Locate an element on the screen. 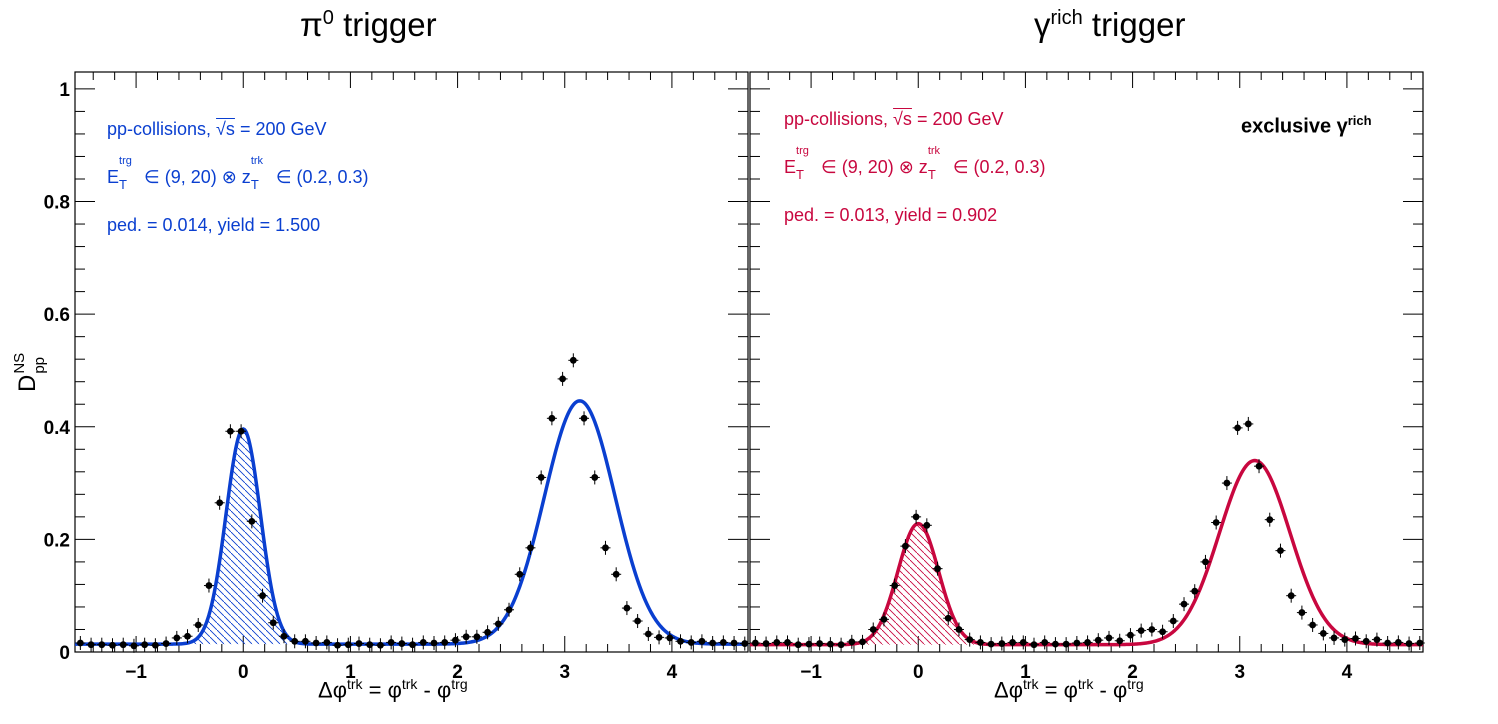 This screenshot has height=724, width=1498. y-tick-label: 0.4 is located at coordinates (57, 428).